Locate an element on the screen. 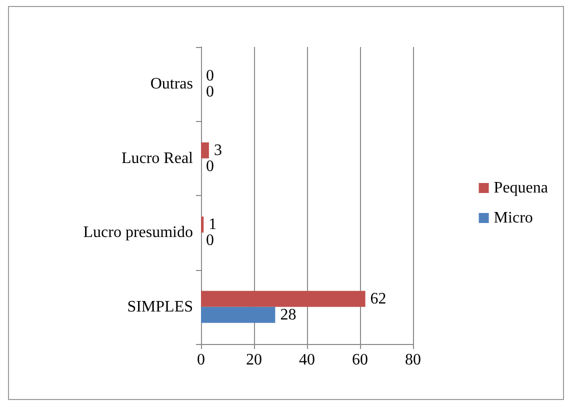 This screenshot has width=573, height=407. legend-label: Pequena is located at coordinates (521, 188).